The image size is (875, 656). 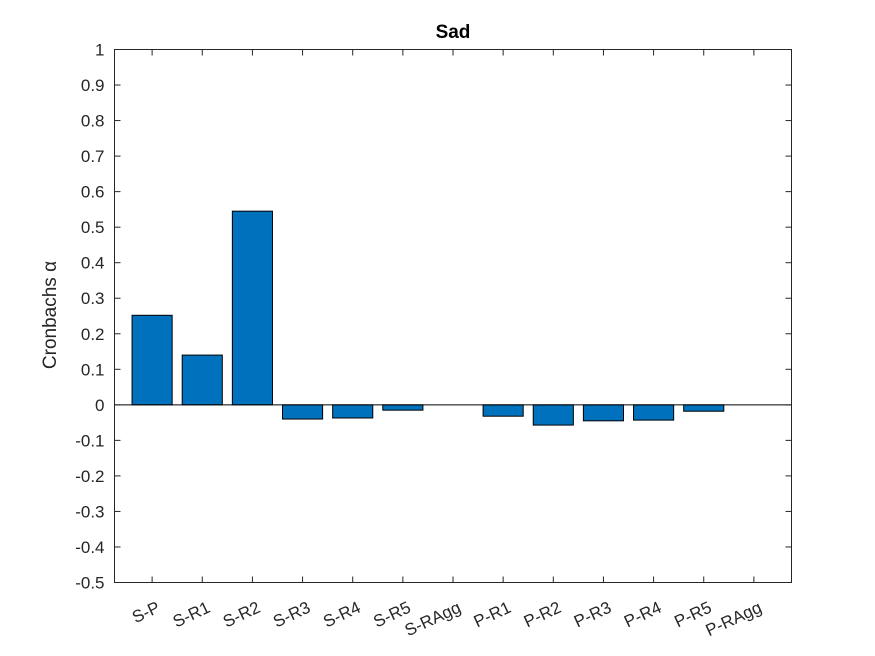 I want to click on x-tick-label: P-RAgg, so click(x=734, y=619).